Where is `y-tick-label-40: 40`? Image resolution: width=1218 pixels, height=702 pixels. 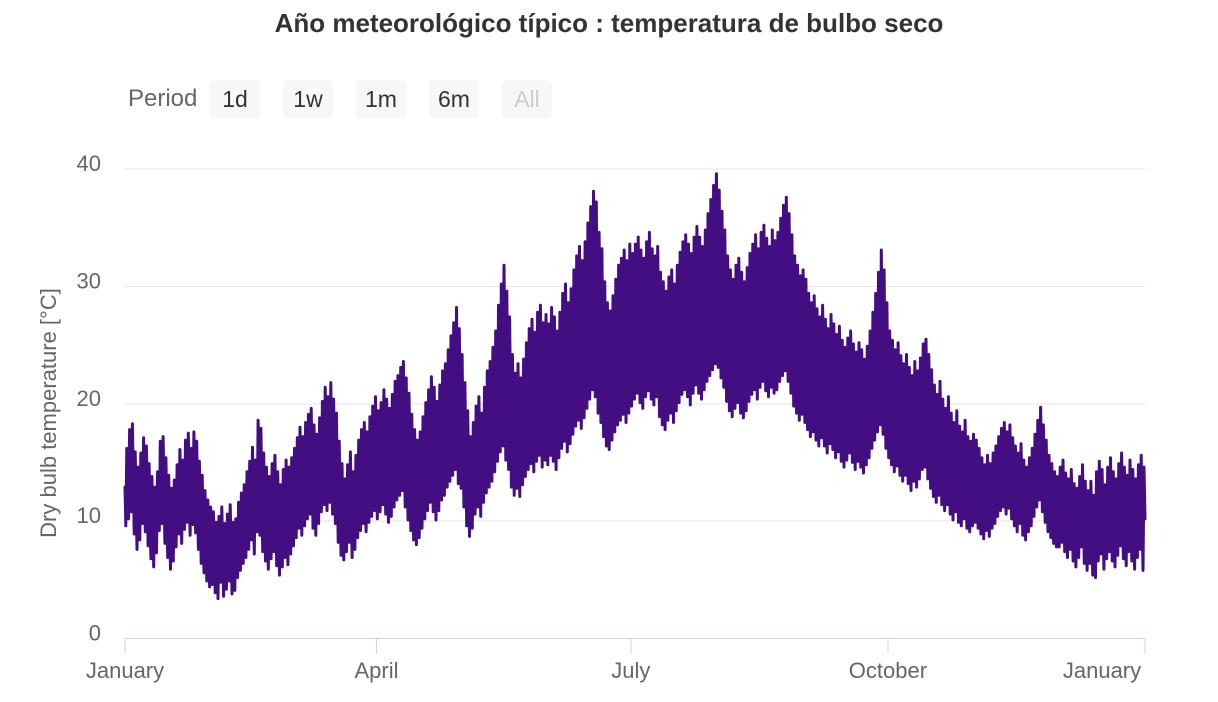 y-tick-label-40: 40 is located at coordinates (89, 163).